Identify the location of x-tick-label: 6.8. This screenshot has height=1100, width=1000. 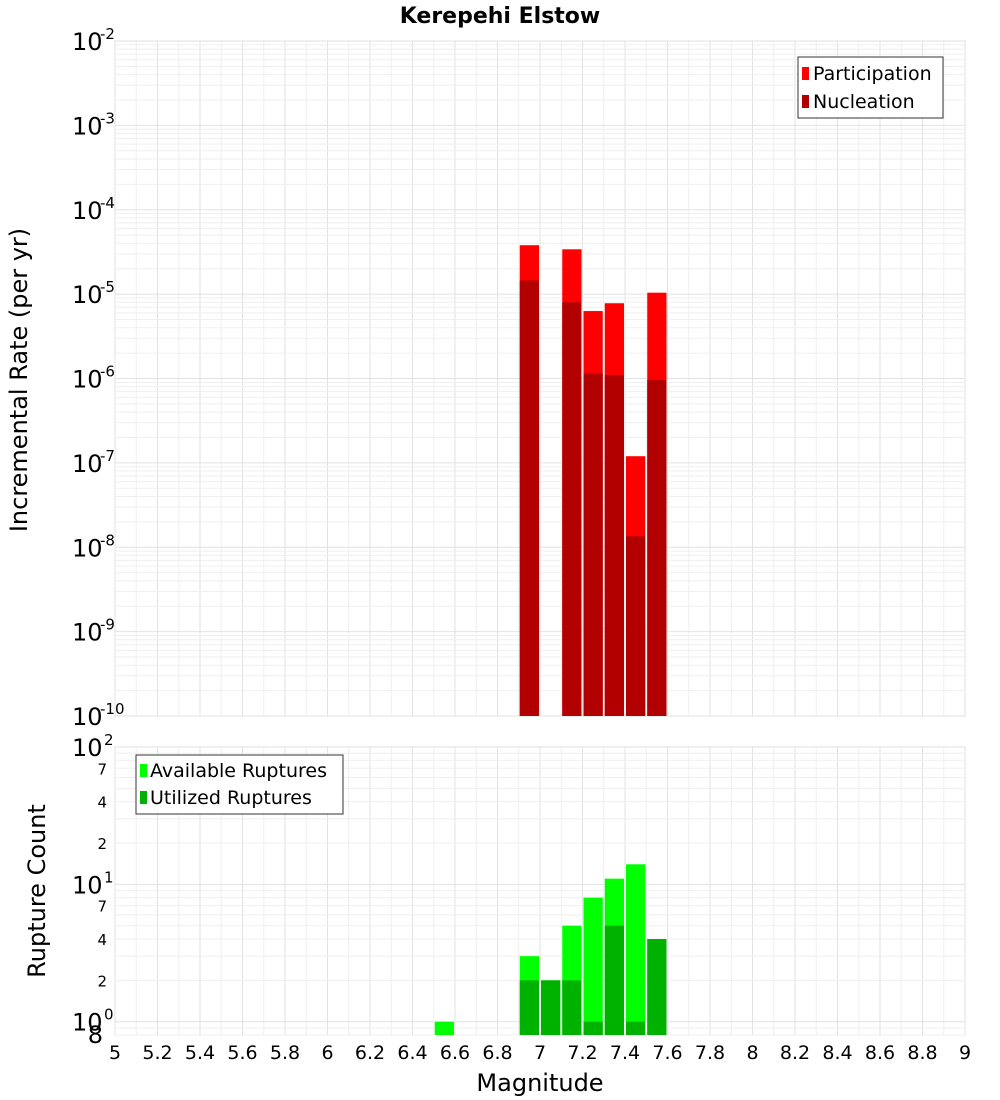
(497, 1053).